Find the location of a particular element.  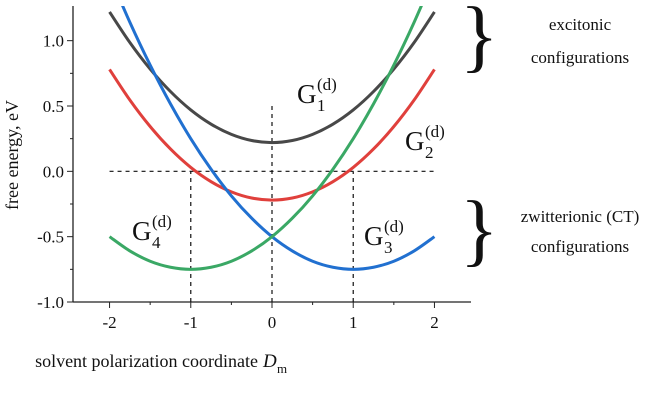

y-tick-label: 0.5 is located at coordinates (53, 106).